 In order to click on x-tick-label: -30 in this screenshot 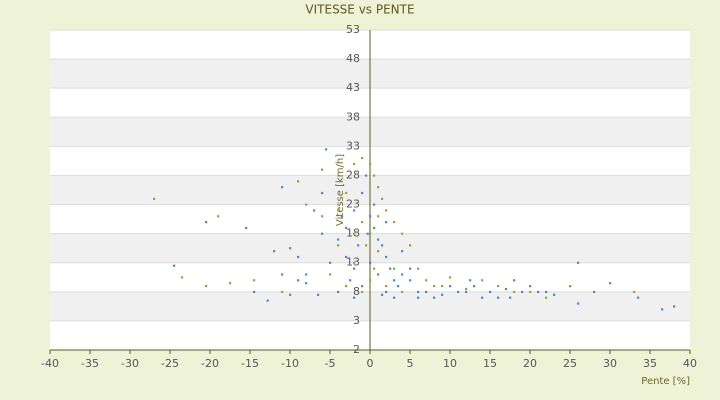, I will do `click(130, 363)`.